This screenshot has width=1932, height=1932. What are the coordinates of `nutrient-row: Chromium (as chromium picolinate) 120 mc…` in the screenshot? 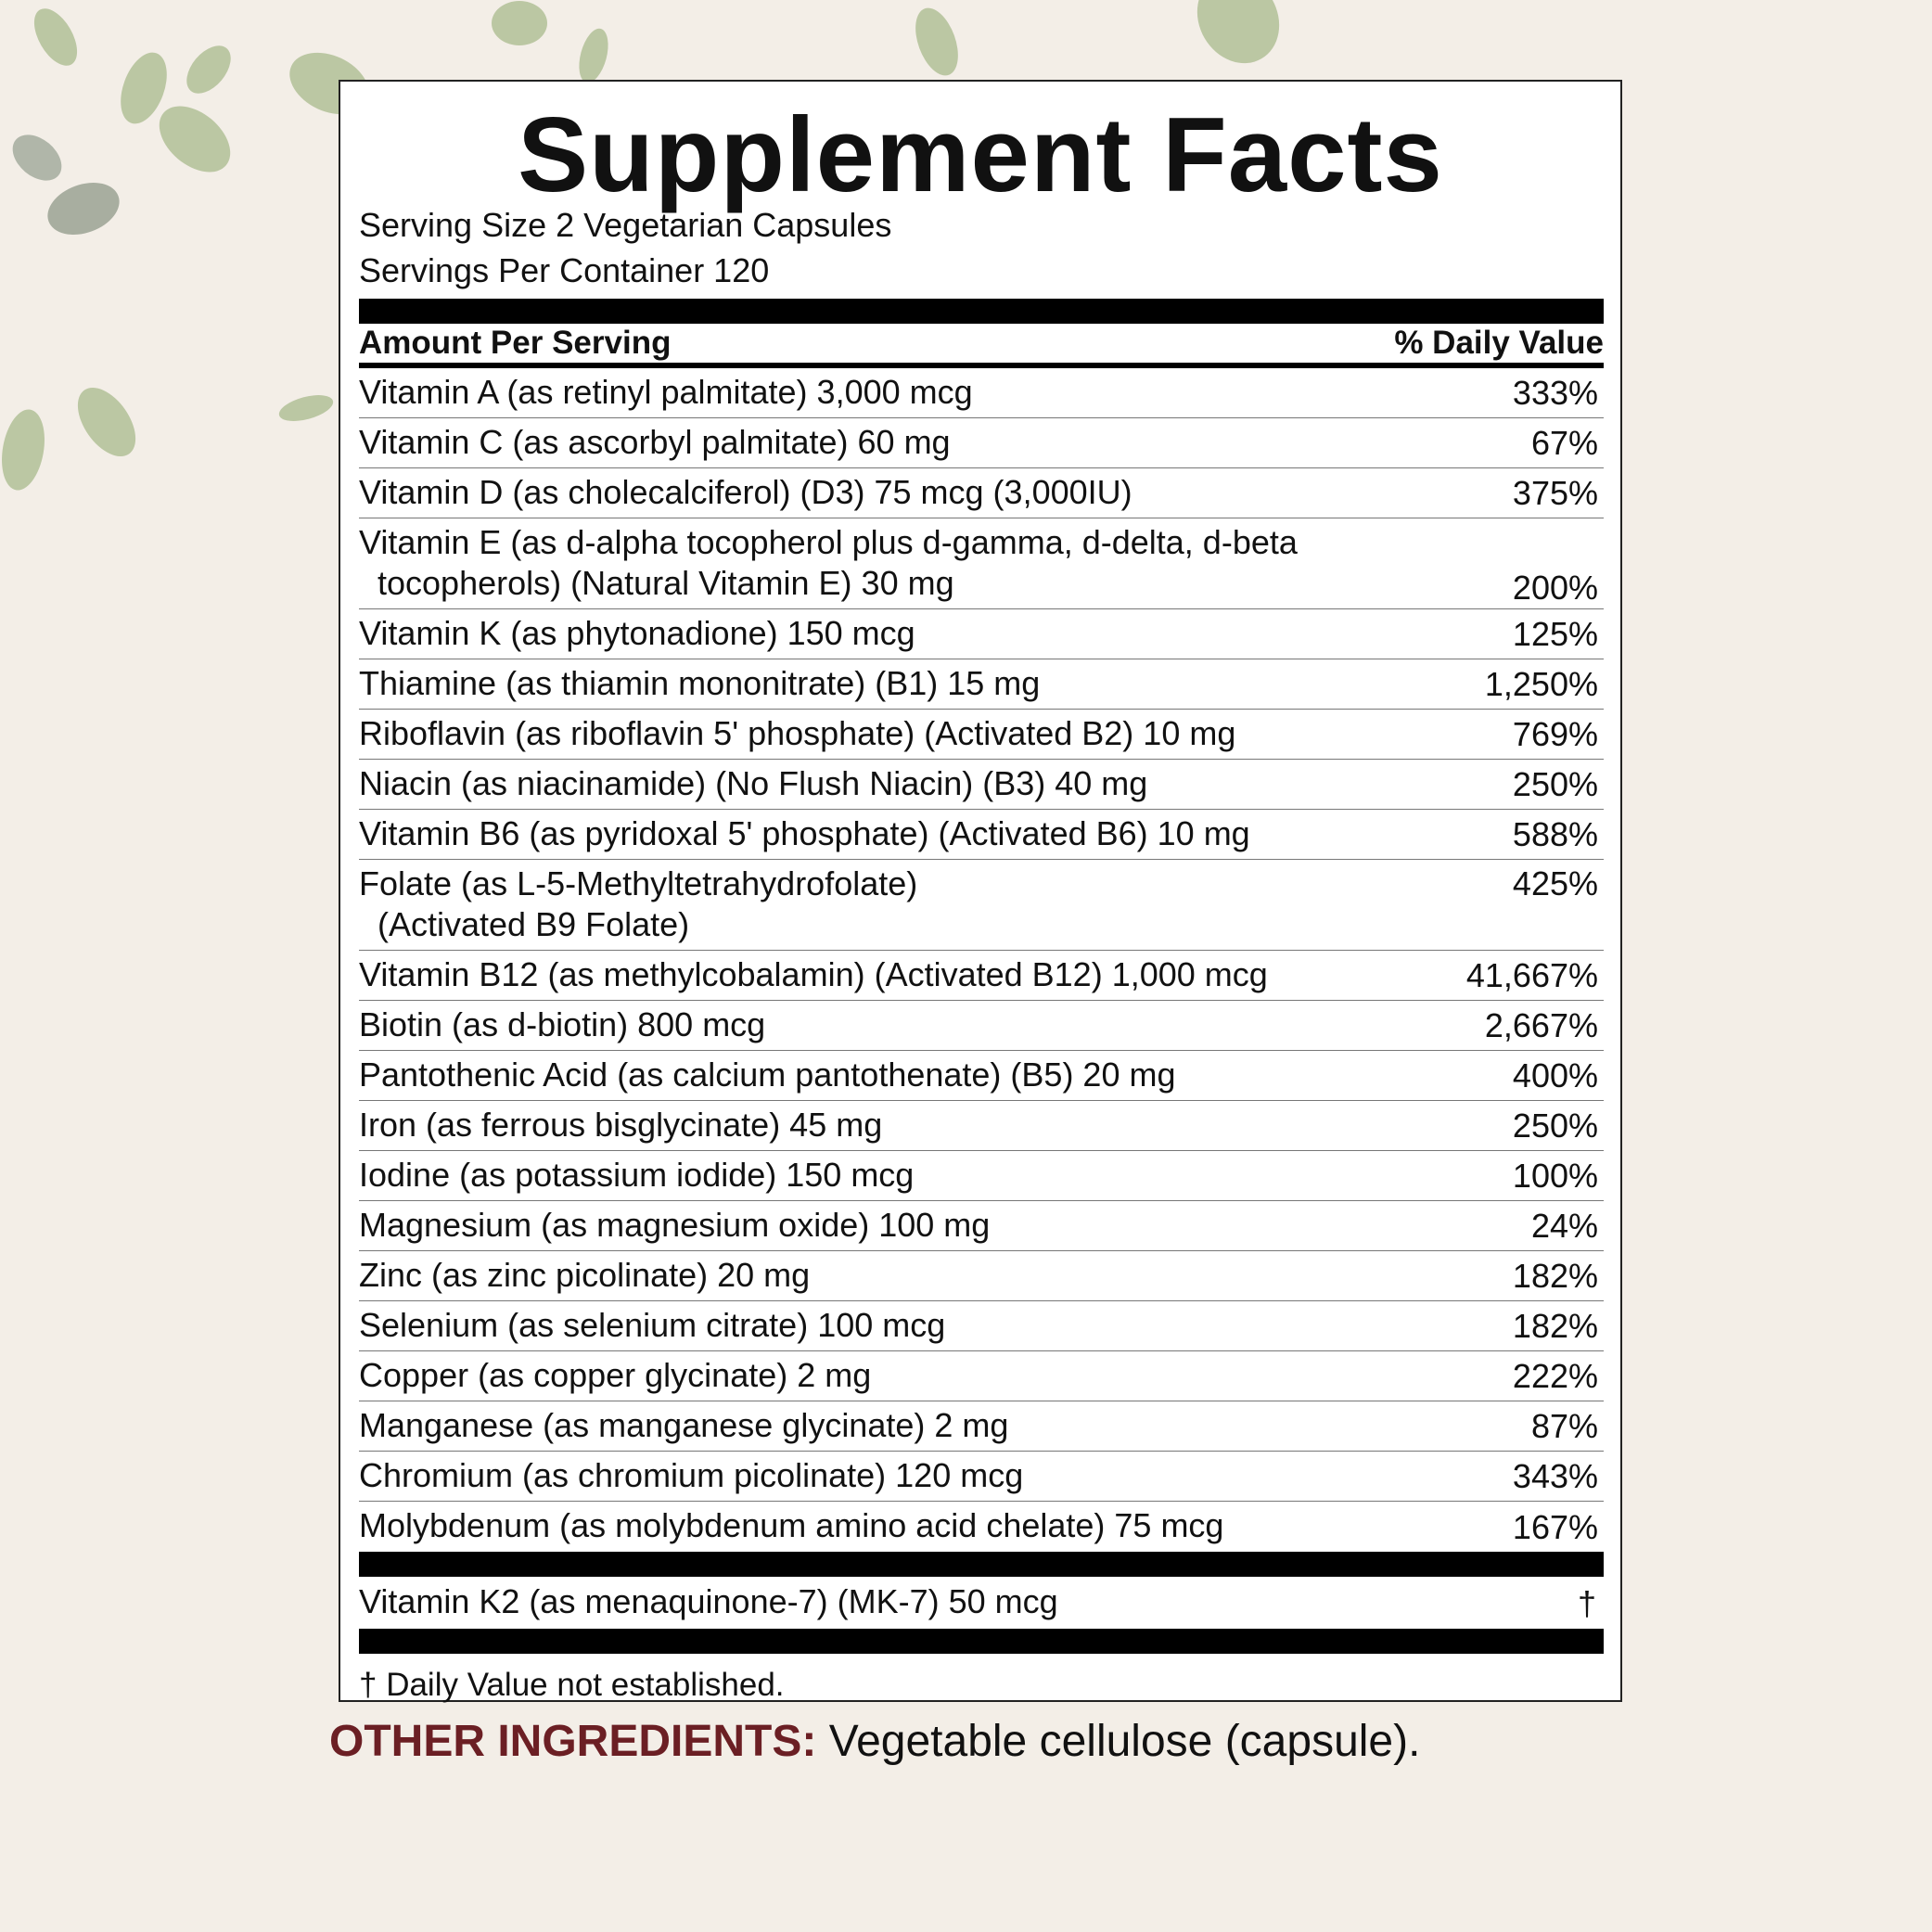 It's located at (981, 1477).